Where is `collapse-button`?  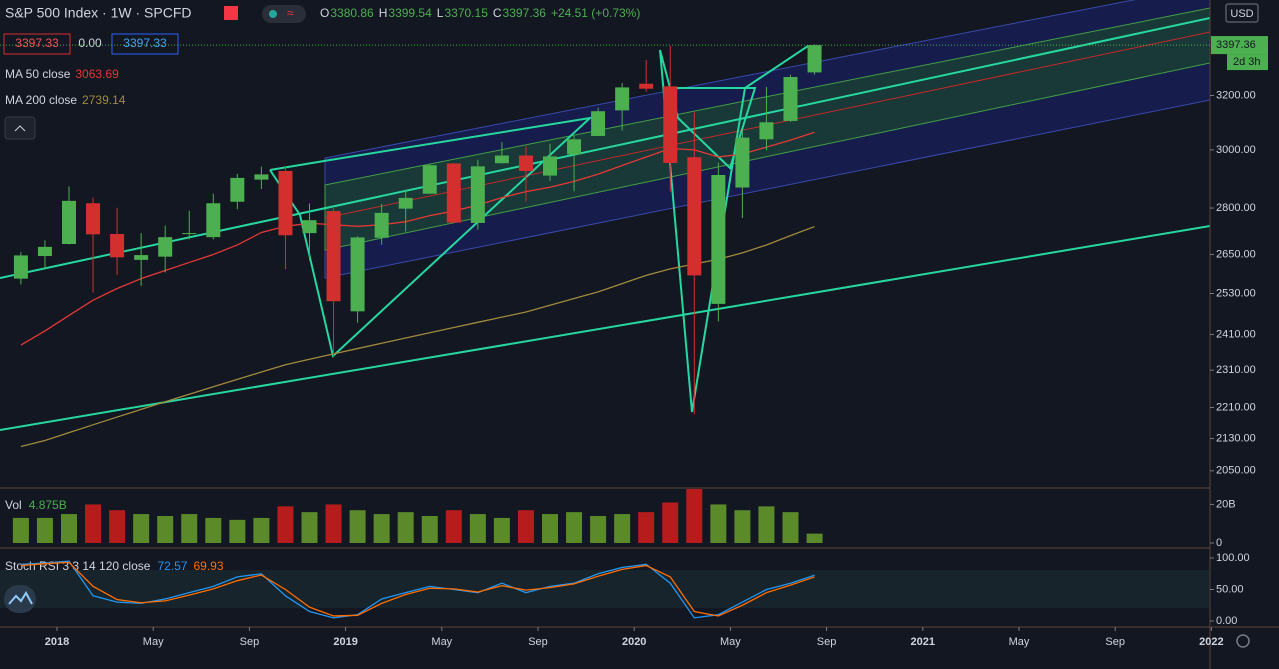 collapse-button is located at coordinates (20, 128).